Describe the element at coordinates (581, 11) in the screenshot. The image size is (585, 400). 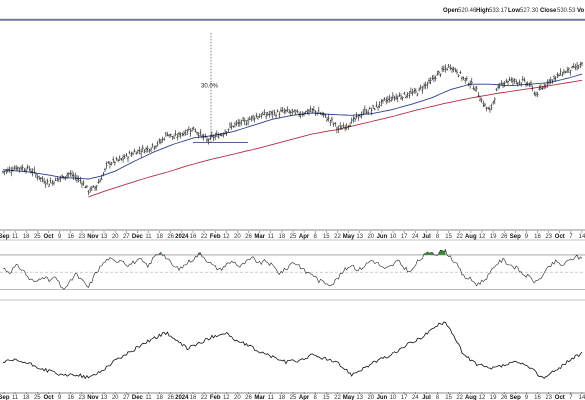
I see `volume-label: Vo` at that location.